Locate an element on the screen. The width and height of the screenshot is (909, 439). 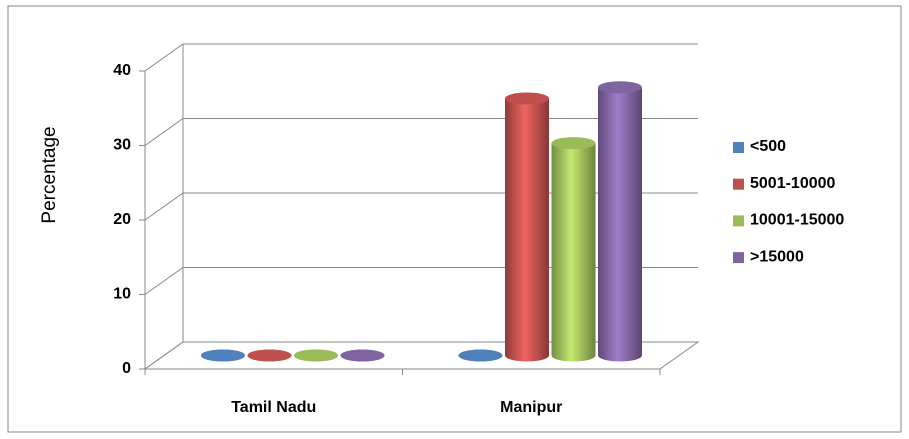
x-tick-label: Tamil Nadu is located at coordinates (273, 407).